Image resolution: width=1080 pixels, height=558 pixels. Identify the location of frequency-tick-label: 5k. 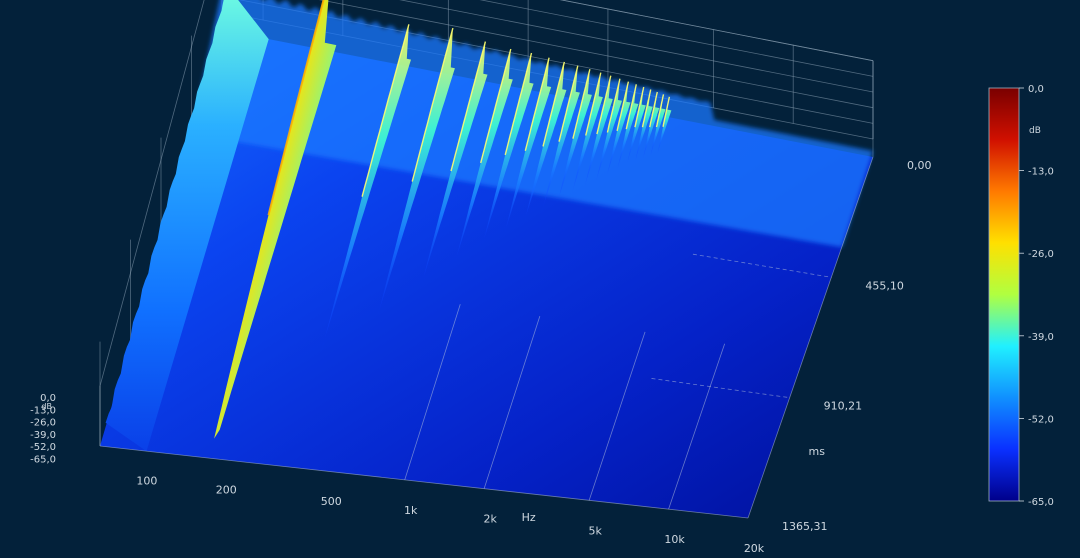
(595, 530).